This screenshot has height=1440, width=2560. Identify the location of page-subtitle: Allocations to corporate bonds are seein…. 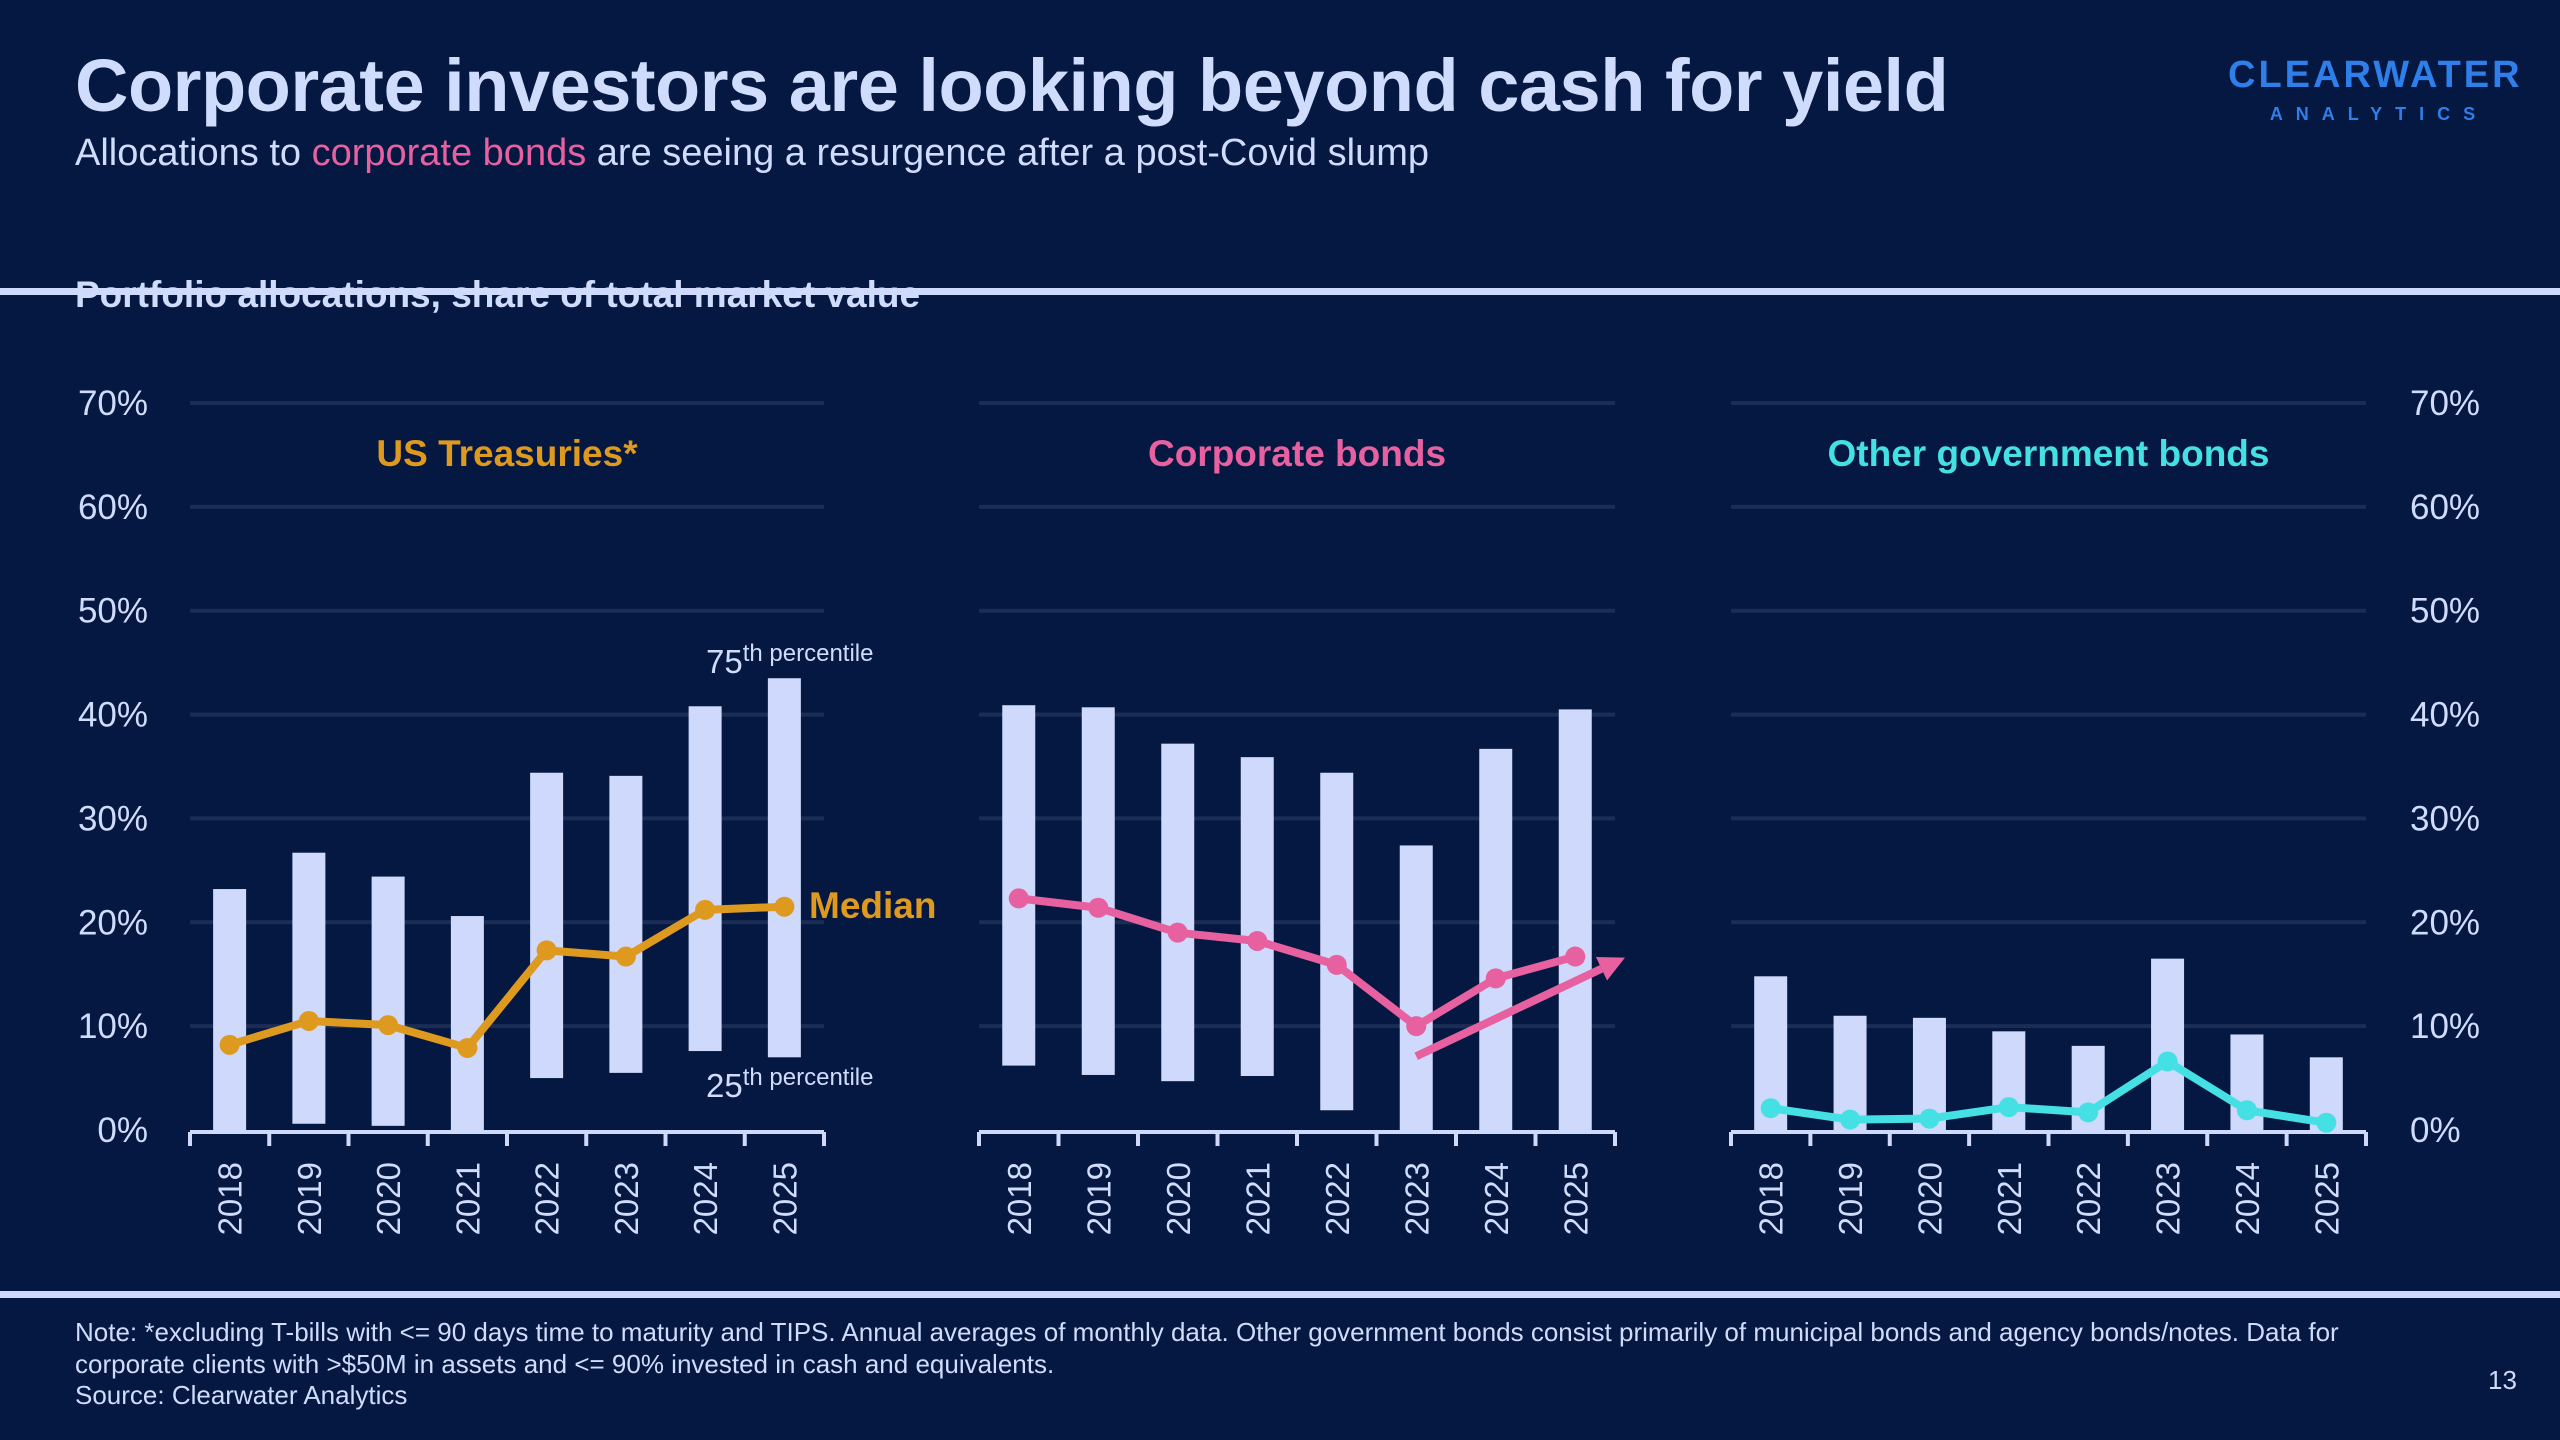
(752, 153).